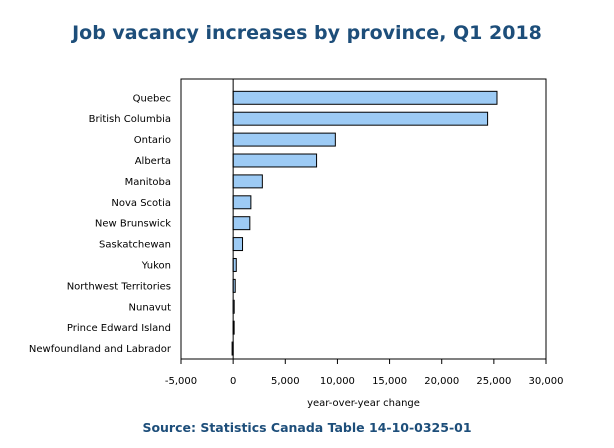 The height and width of the screenshot is (448, 614). I want to click on x-tick-label: 25,000, so click(493, 381).